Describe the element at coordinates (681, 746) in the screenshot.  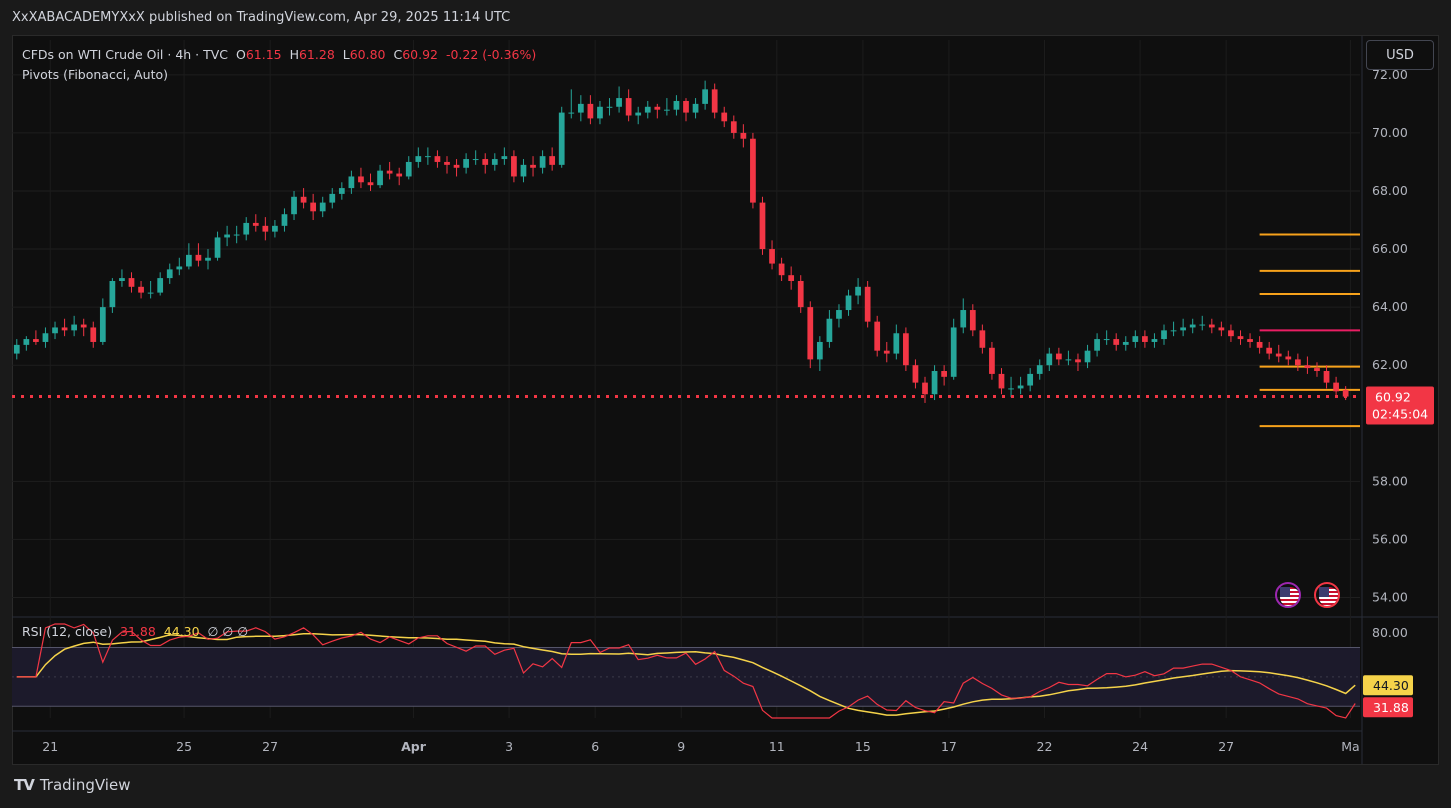
I see `x-tick-label: 9` at that location.